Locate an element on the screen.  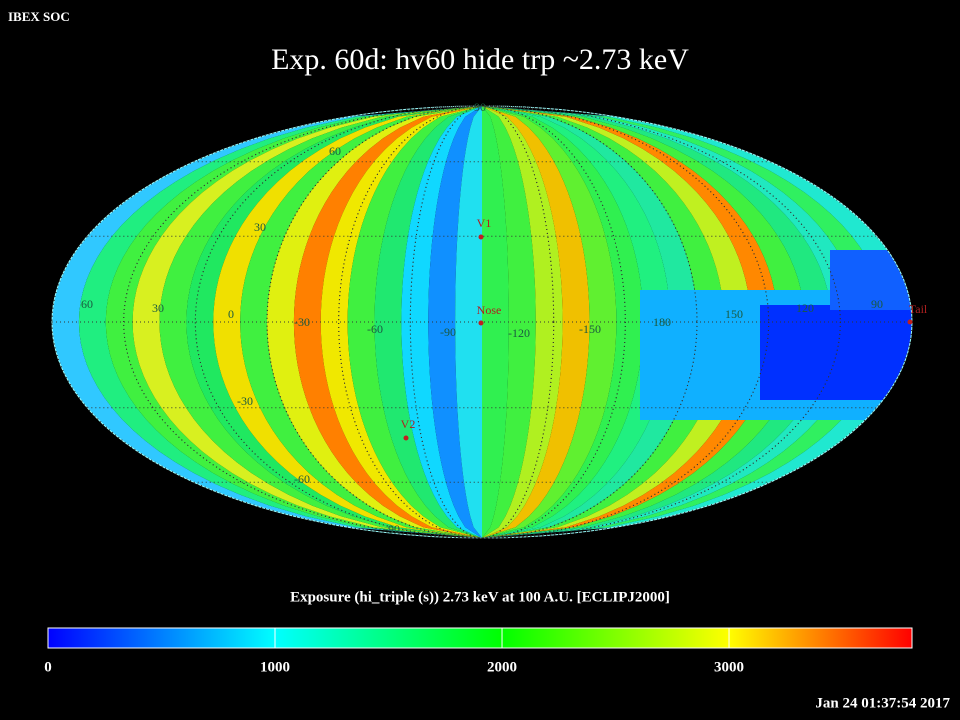
lon-label: -60 is located at coordinates (375, 329).